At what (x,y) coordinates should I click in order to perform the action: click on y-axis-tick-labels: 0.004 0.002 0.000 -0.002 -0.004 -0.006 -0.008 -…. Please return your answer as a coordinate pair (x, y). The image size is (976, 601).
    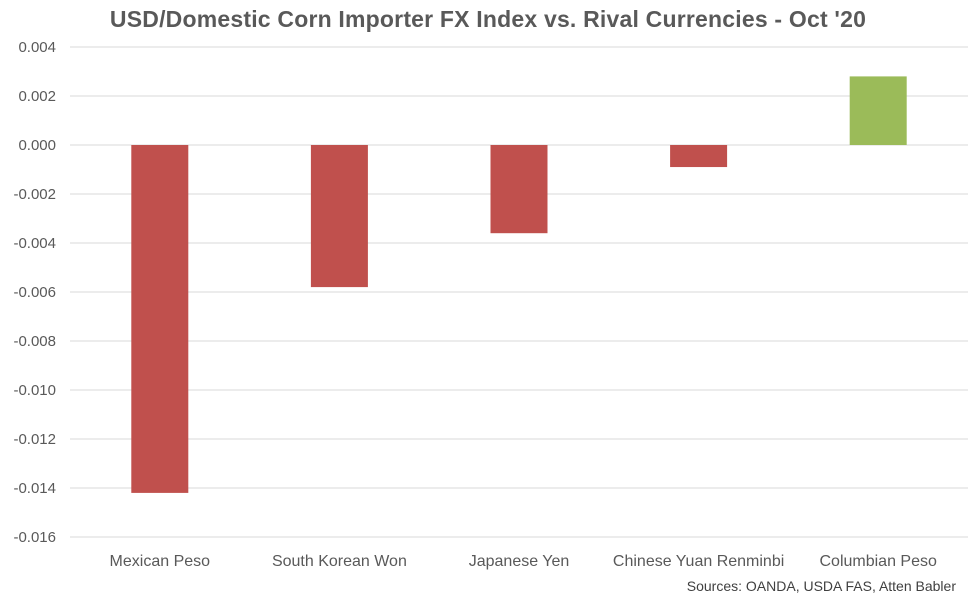
    Looking at the image, I should click on (34, 292).